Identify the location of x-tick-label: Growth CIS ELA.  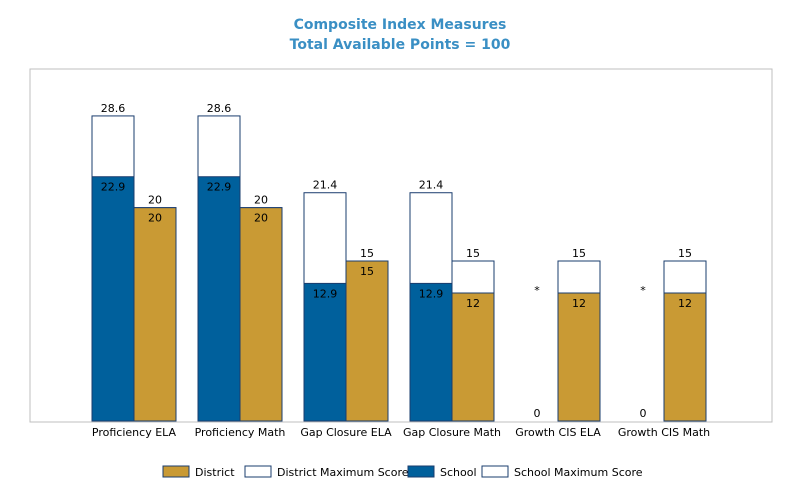
(558, 432).